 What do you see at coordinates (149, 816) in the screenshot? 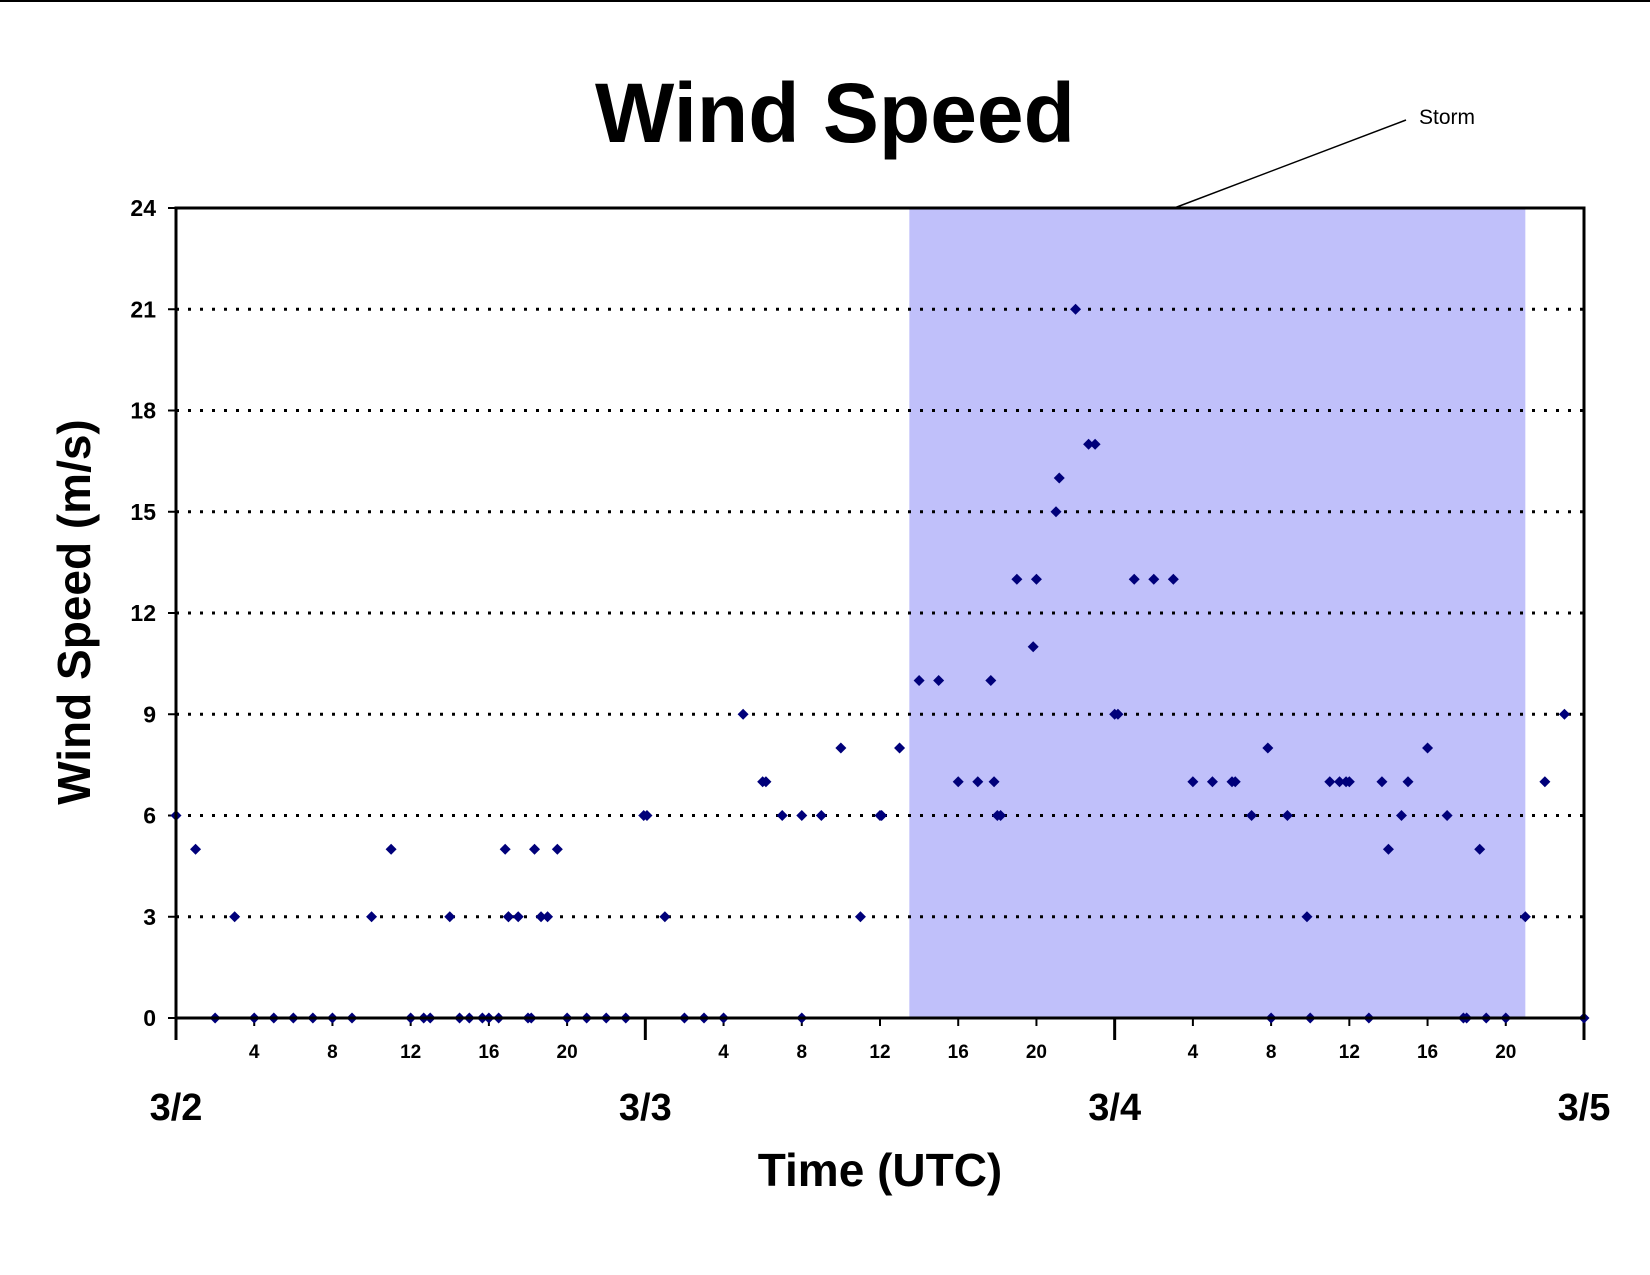
I see `y-tick-label-6: 6` at bounding box center [149, 816].